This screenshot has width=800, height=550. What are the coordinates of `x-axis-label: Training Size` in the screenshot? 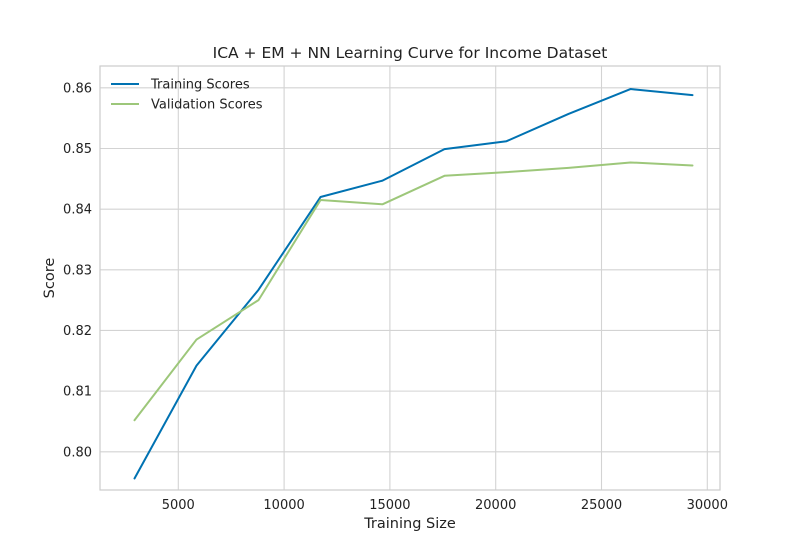 It's located at (409, 524).